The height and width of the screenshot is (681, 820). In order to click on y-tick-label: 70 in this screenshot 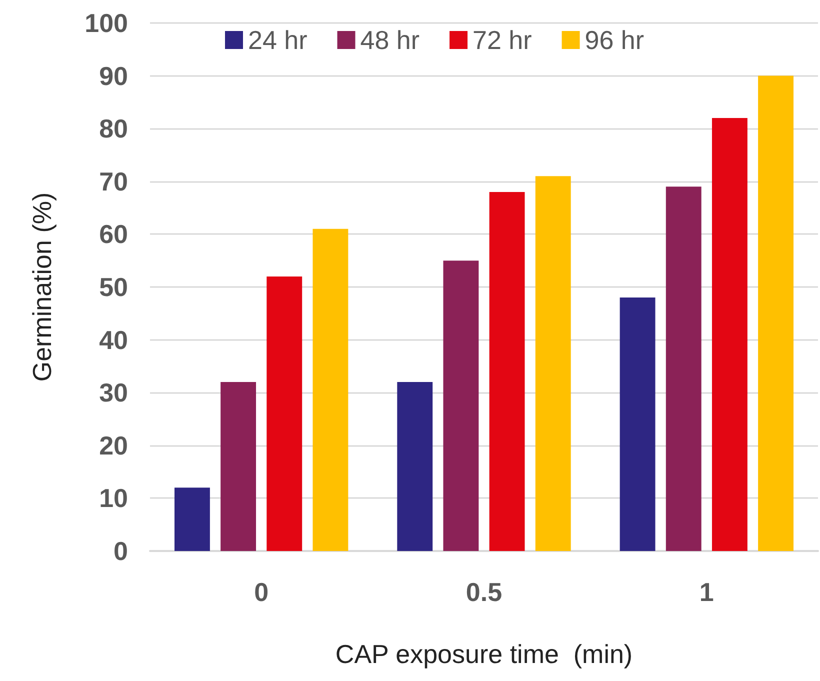, I will do `click(113, 181)`.